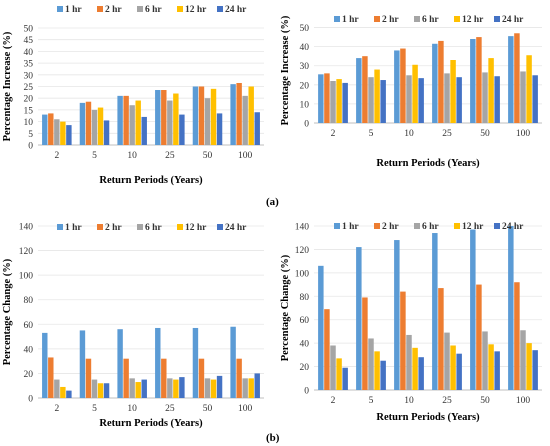 The image size is (550, 446). I want to click on chart-b-right-ytick-label: 100, so click(302, 274).